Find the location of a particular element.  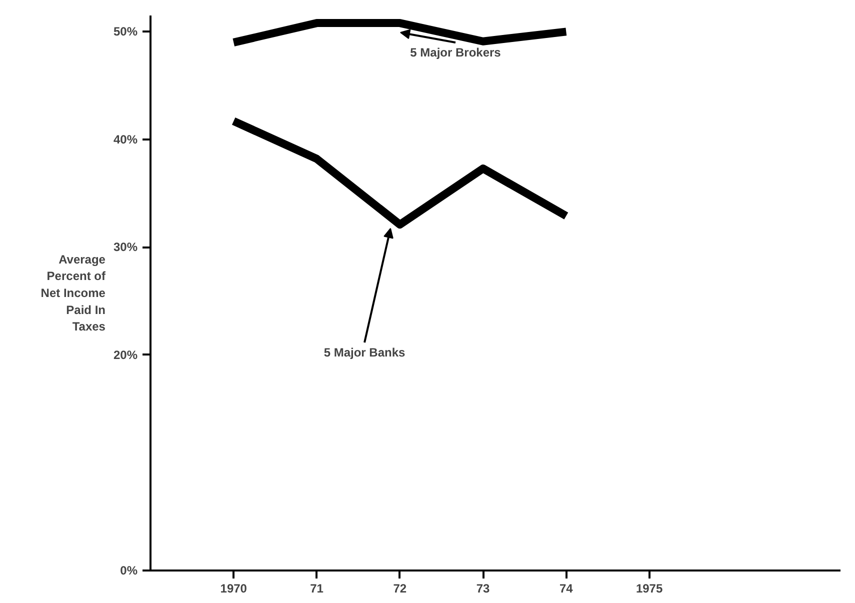

x-tick-label: 72 is located at coordinates (400, 589).